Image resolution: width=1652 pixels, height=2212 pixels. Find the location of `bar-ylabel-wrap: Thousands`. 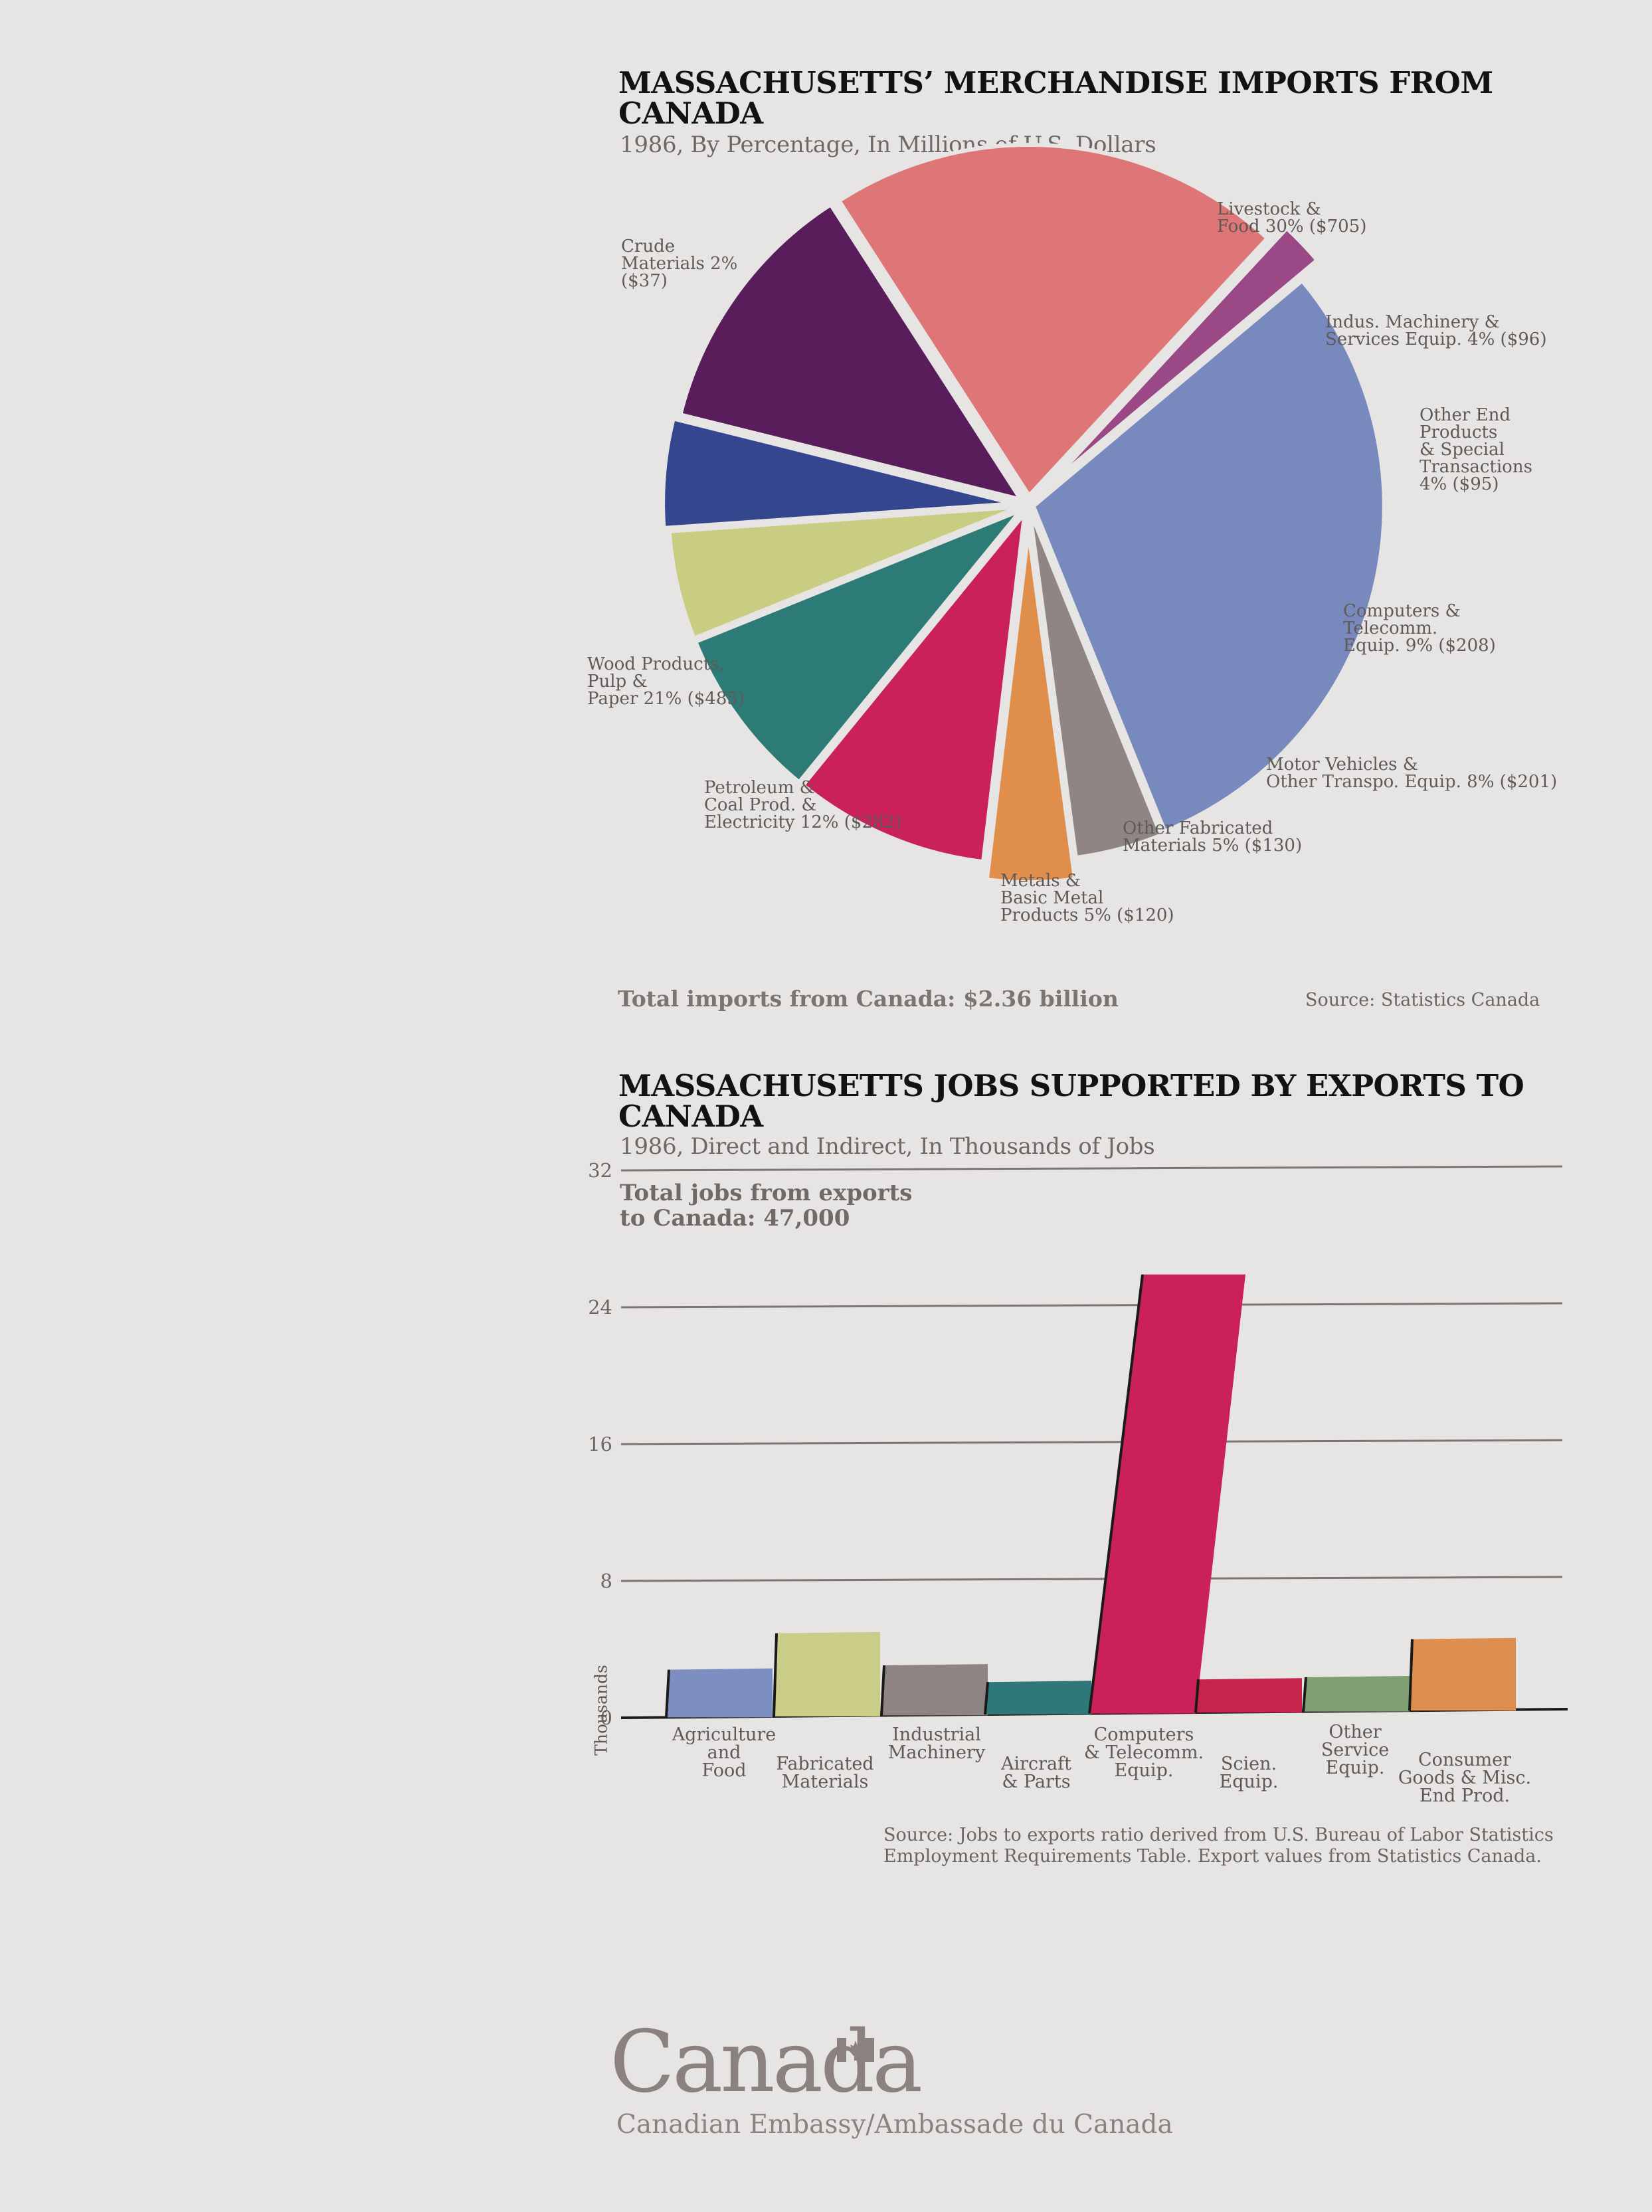

bar-ylabel-wrap: Thousands is located at coordinates (601, 1713).